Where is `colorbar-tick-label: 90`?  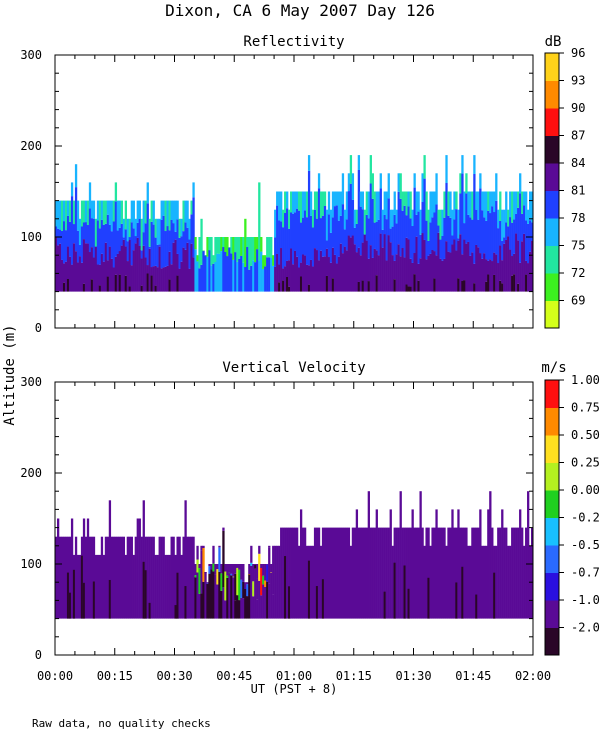 colorbar-tick-label: 90 is located at coordinates (578, 108).